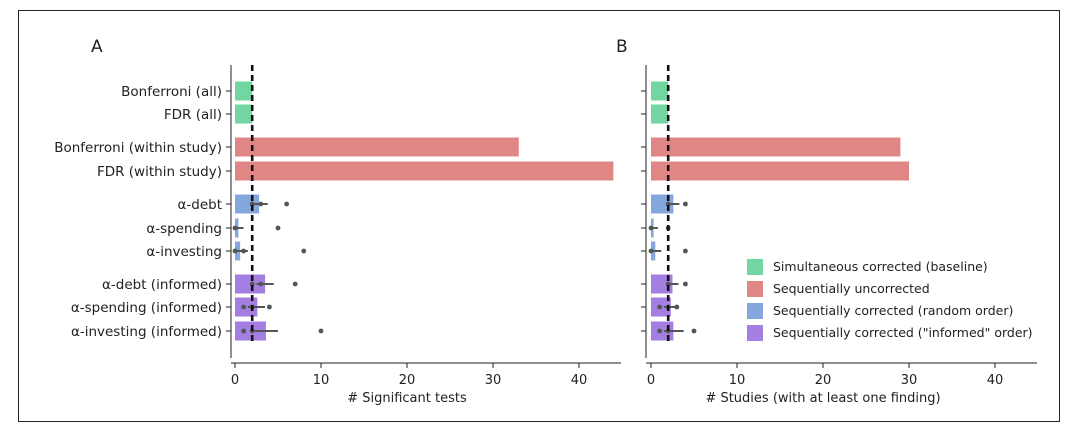 The width and height of the screenshot is (1078, 432). What do you see at coordinates (138, 148) in the screenshot?
I see `category-label: Bonferroni (within study)` at bounding box center [138, 148].